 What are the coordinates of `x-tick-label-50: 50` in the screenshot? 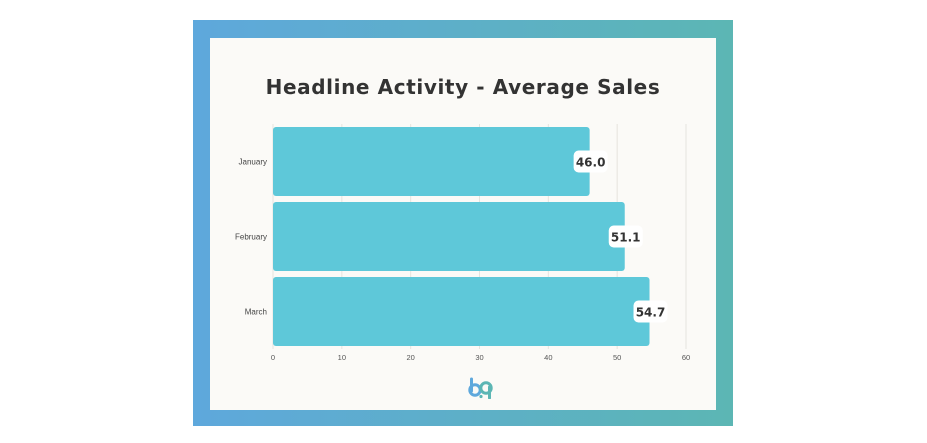 It's located at (617, 357).